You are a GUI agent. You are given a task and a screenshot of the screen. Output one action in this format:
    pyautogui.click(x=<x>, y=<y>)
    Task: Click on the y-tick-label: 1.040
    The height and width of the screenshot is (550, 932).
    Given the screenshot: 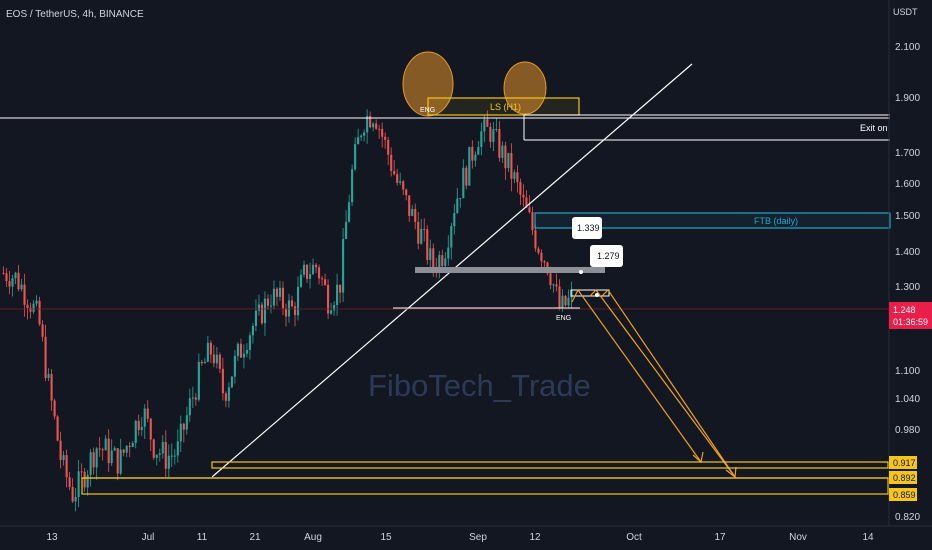 What is the action you would take?
    pyautogui.click(x=907, y=399)
    